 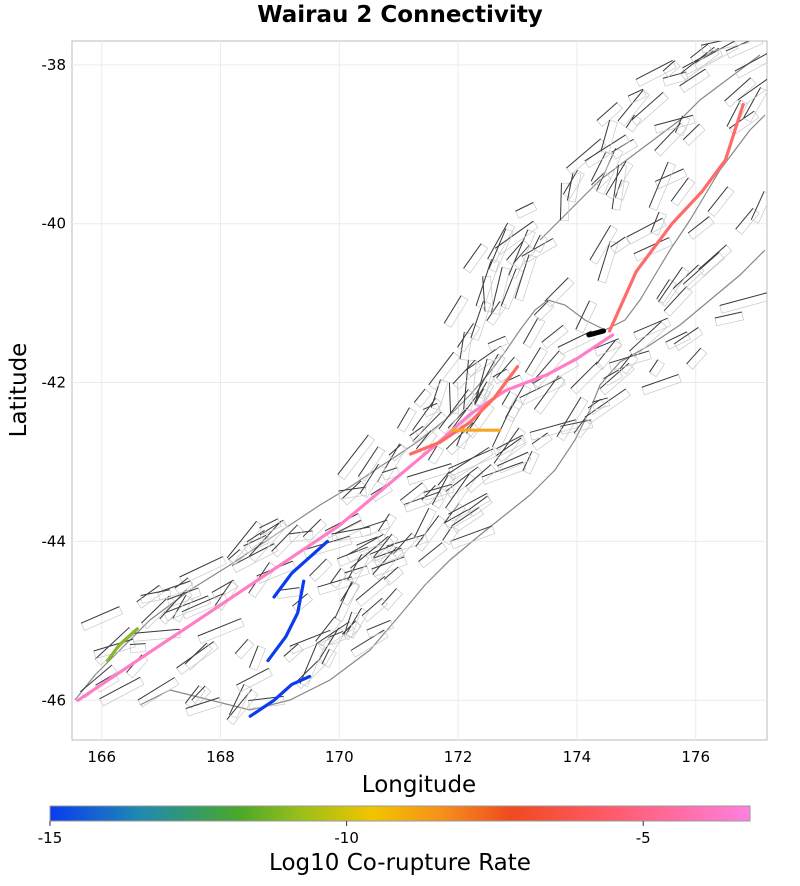 I want to click on x-tick-label: 170, so click(x=339, y=757).